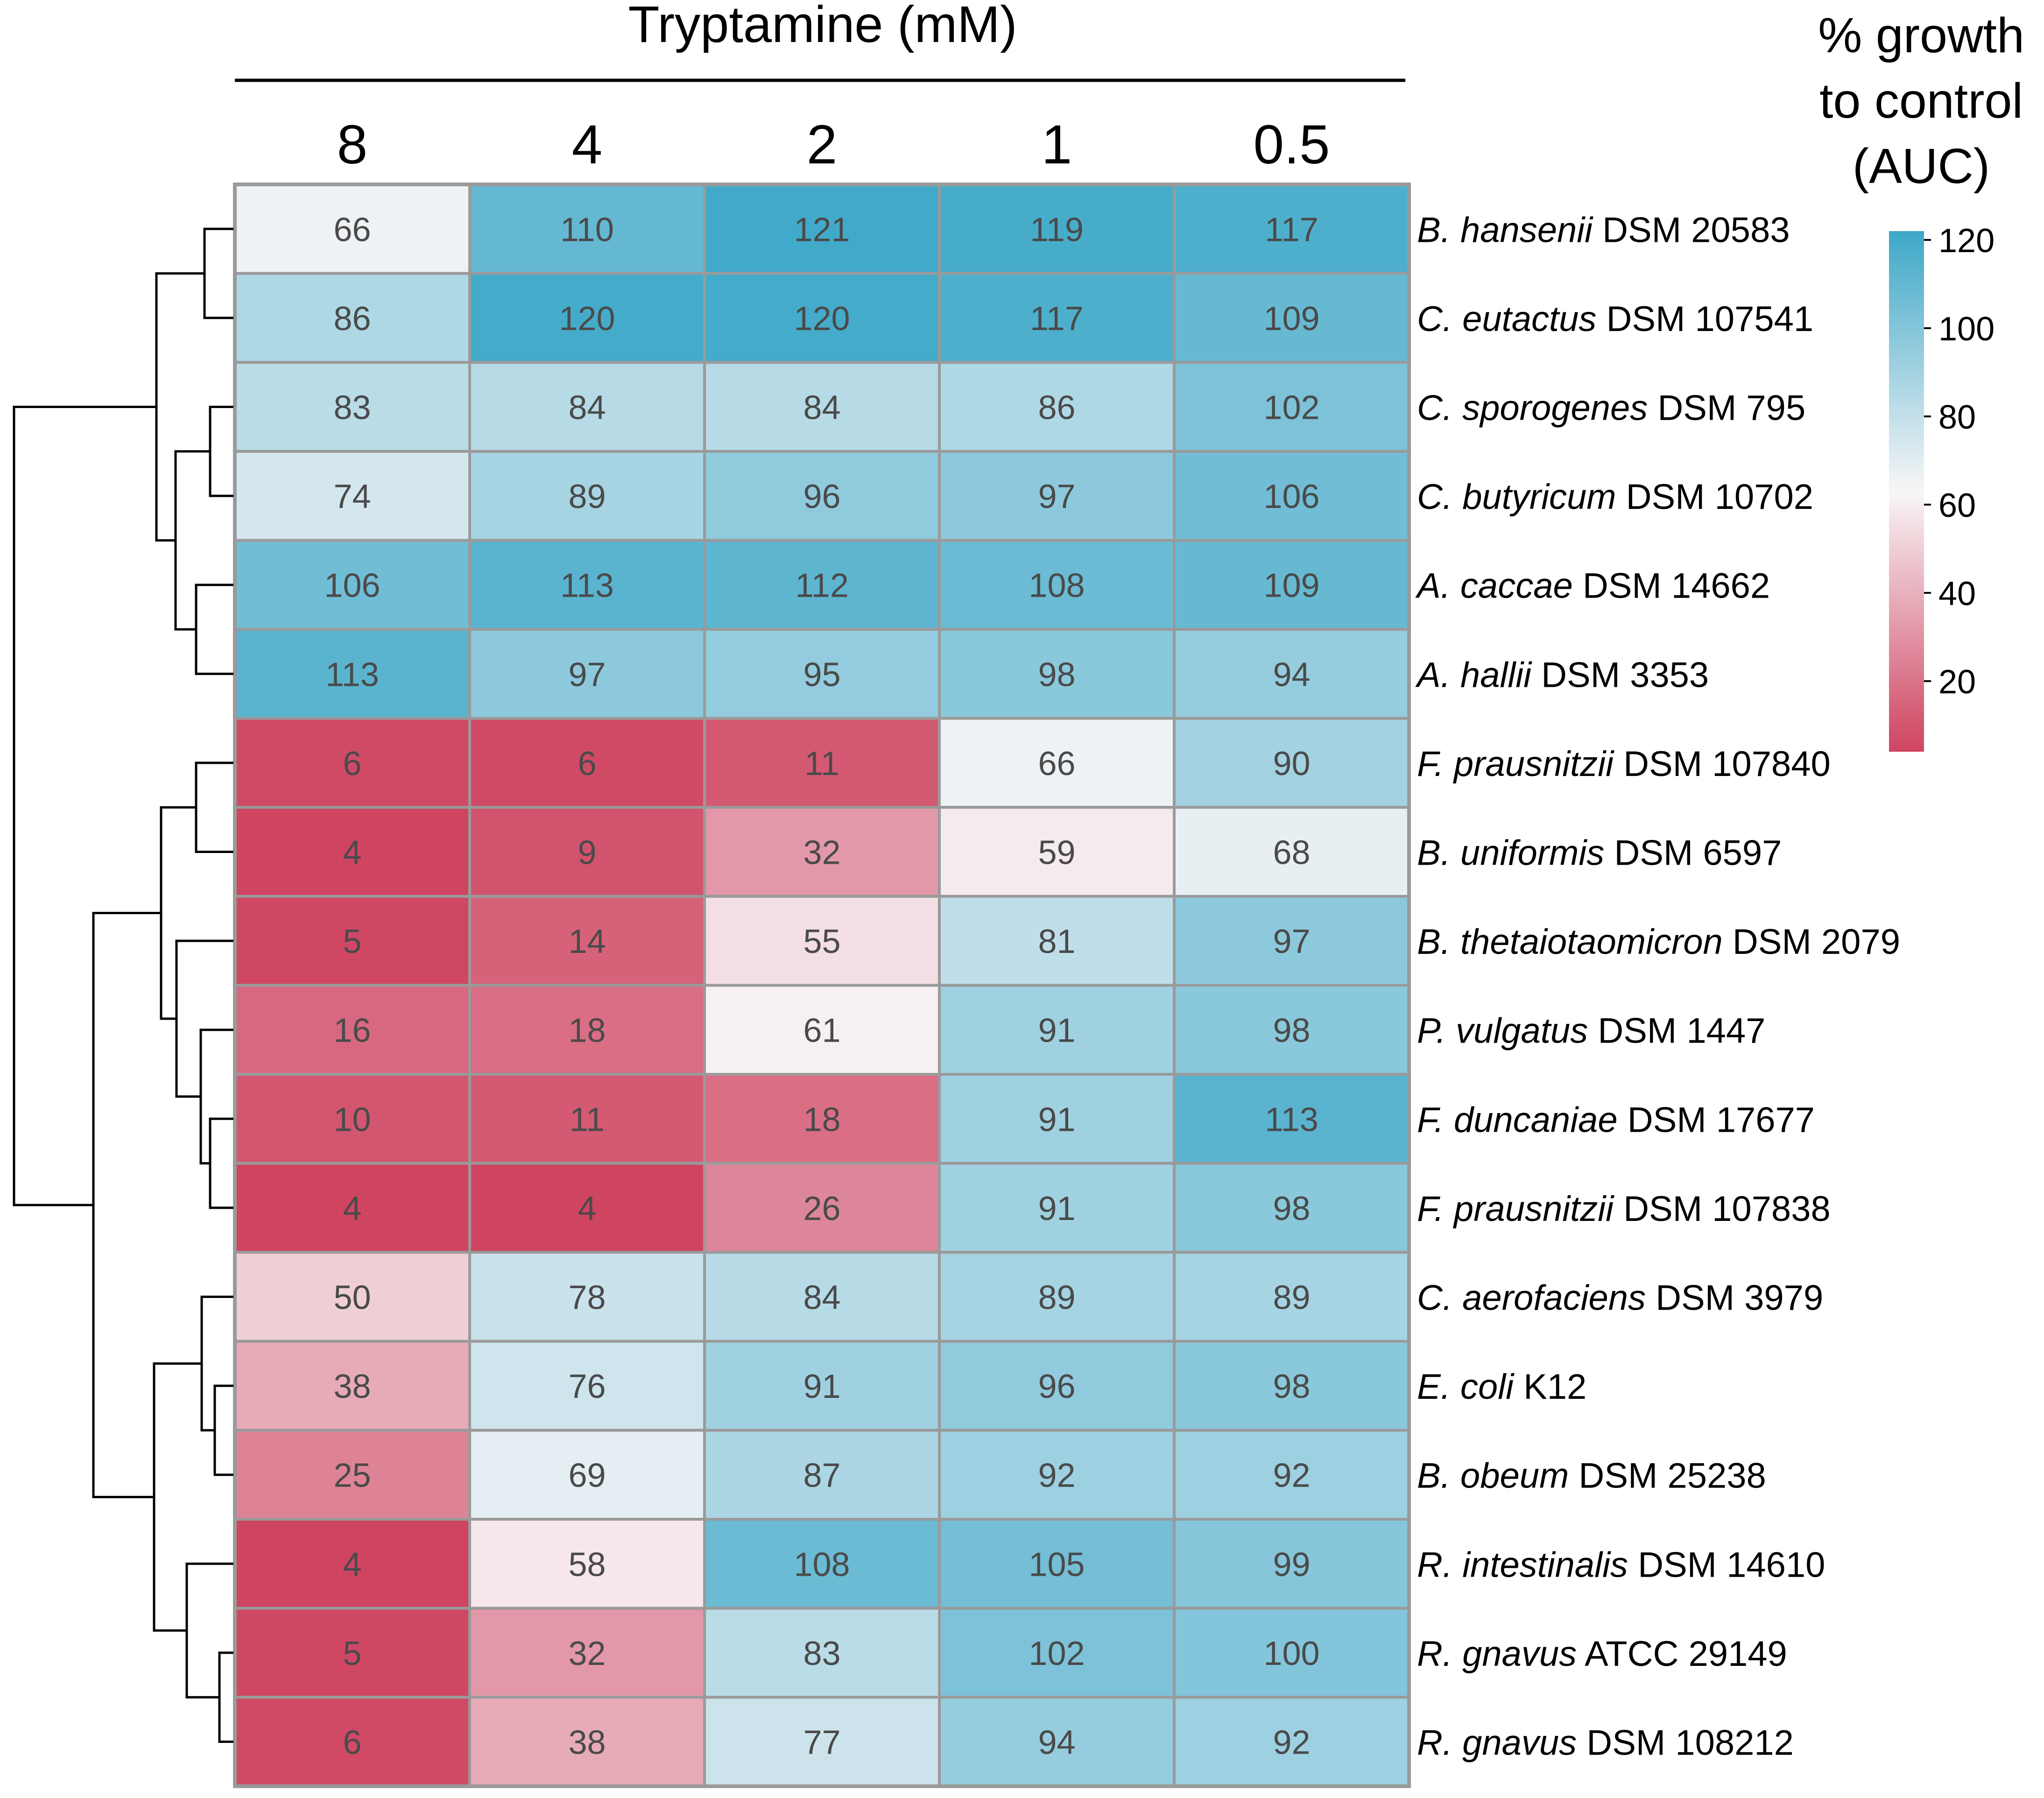  I want to click on cell-value-label: 55, so click(821, 941).